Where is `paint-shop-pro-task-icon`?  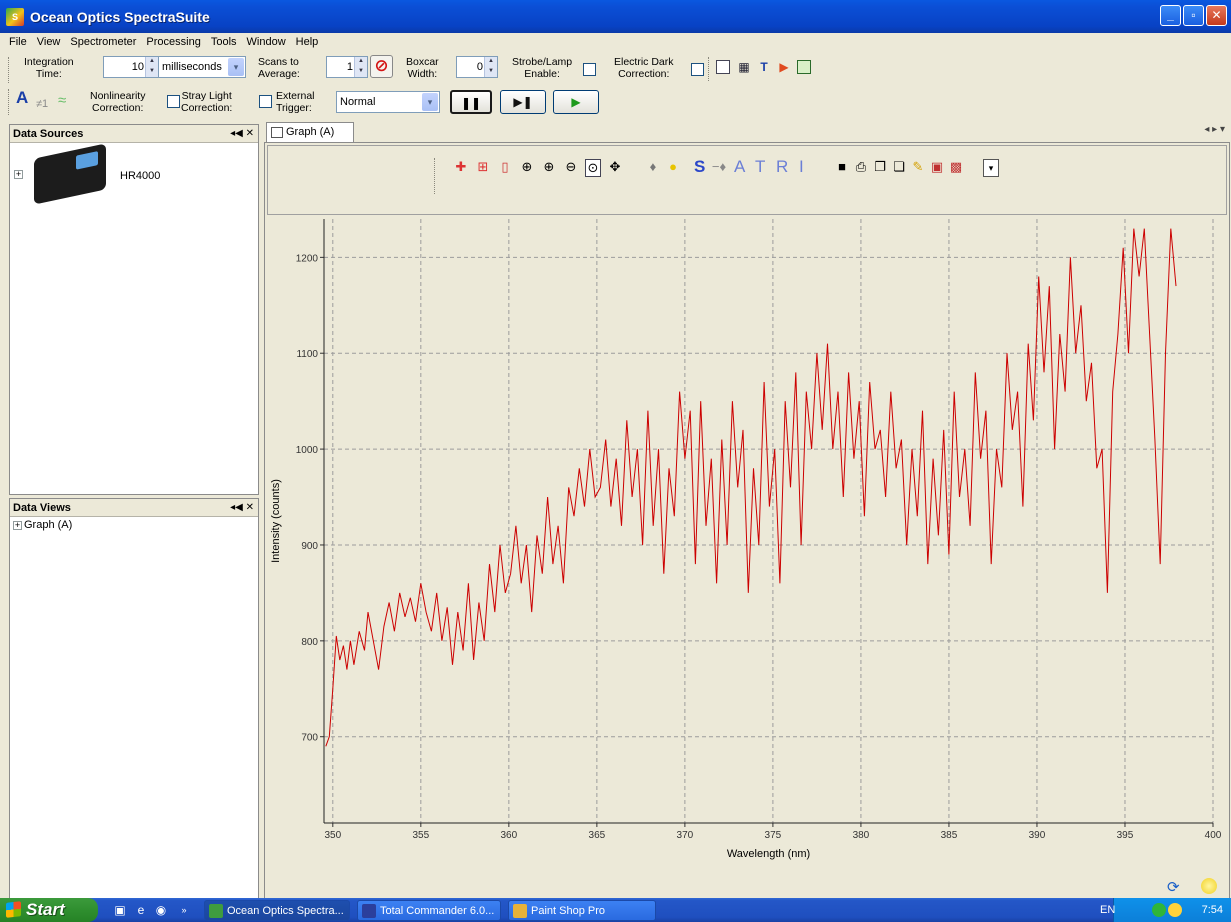
paint-shop-pro-task-icon is located at coordinates (520, 911).